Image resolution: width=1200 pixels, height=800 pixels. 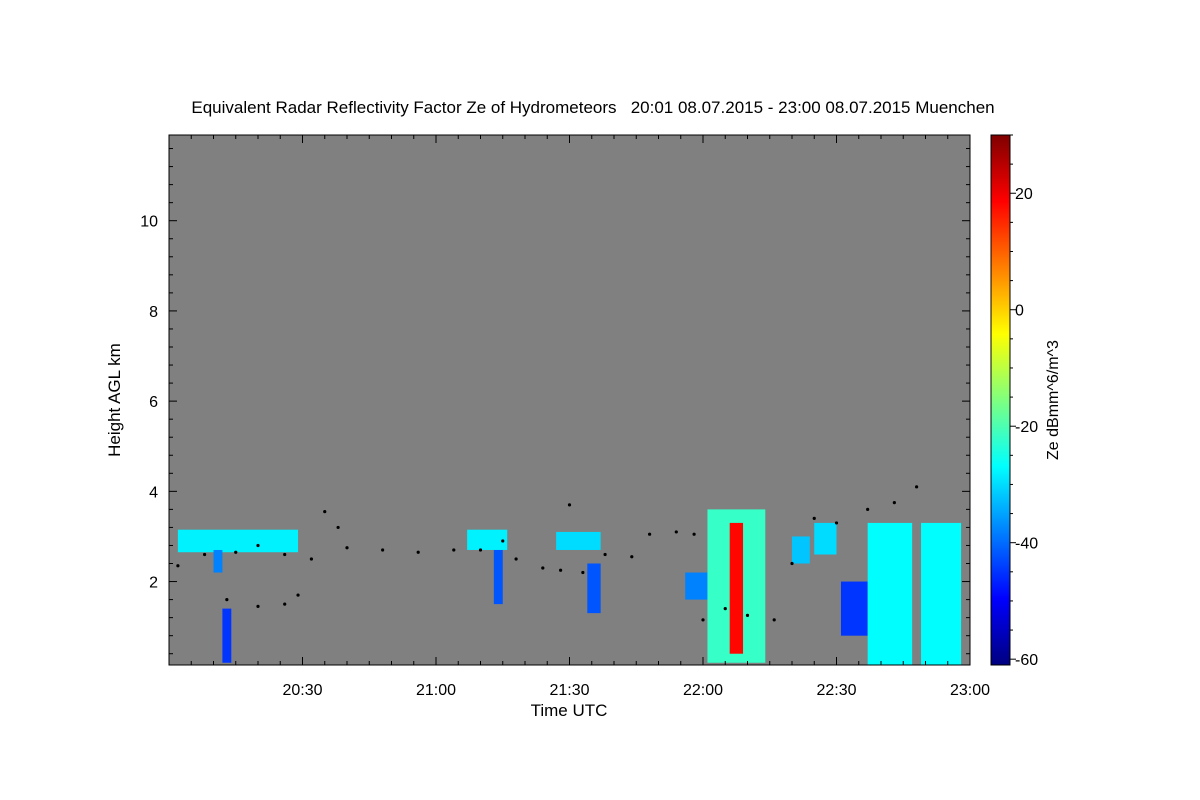 I want to click on y-tick-label: 8, so click(x=153, y=312).